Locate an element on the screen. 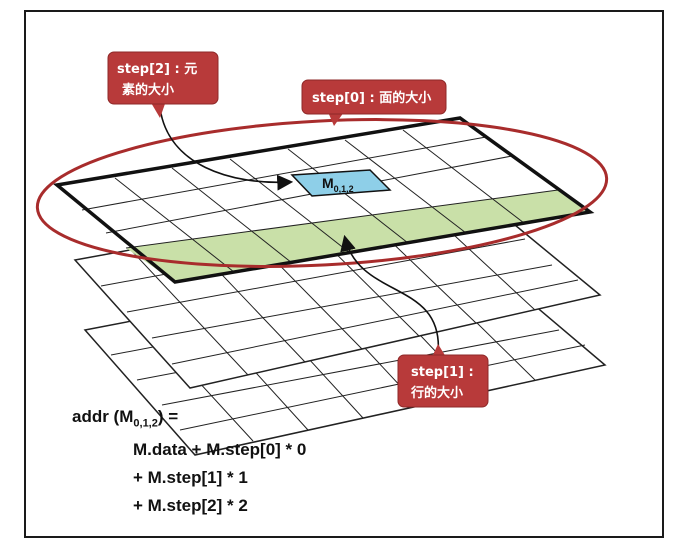  row-highlight is located at coordinates (358, 236).